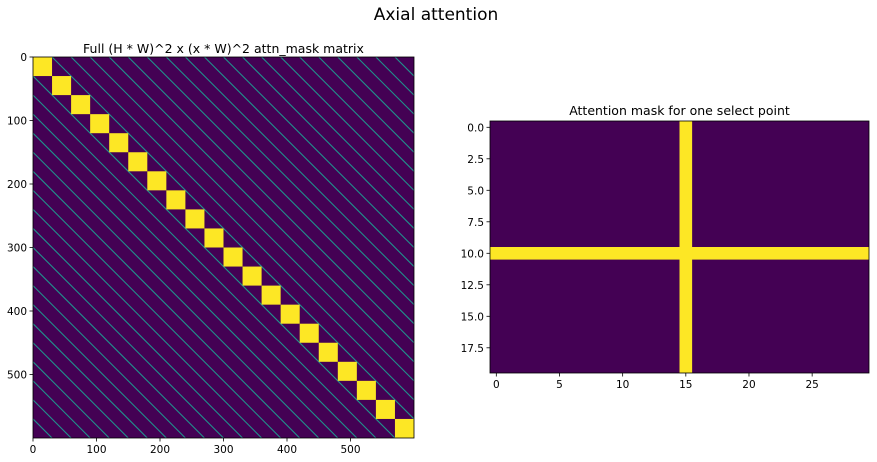 The width and height of the screenshot is (877, 462). I want to click on y-tick-label: 100, so click(17, 122).